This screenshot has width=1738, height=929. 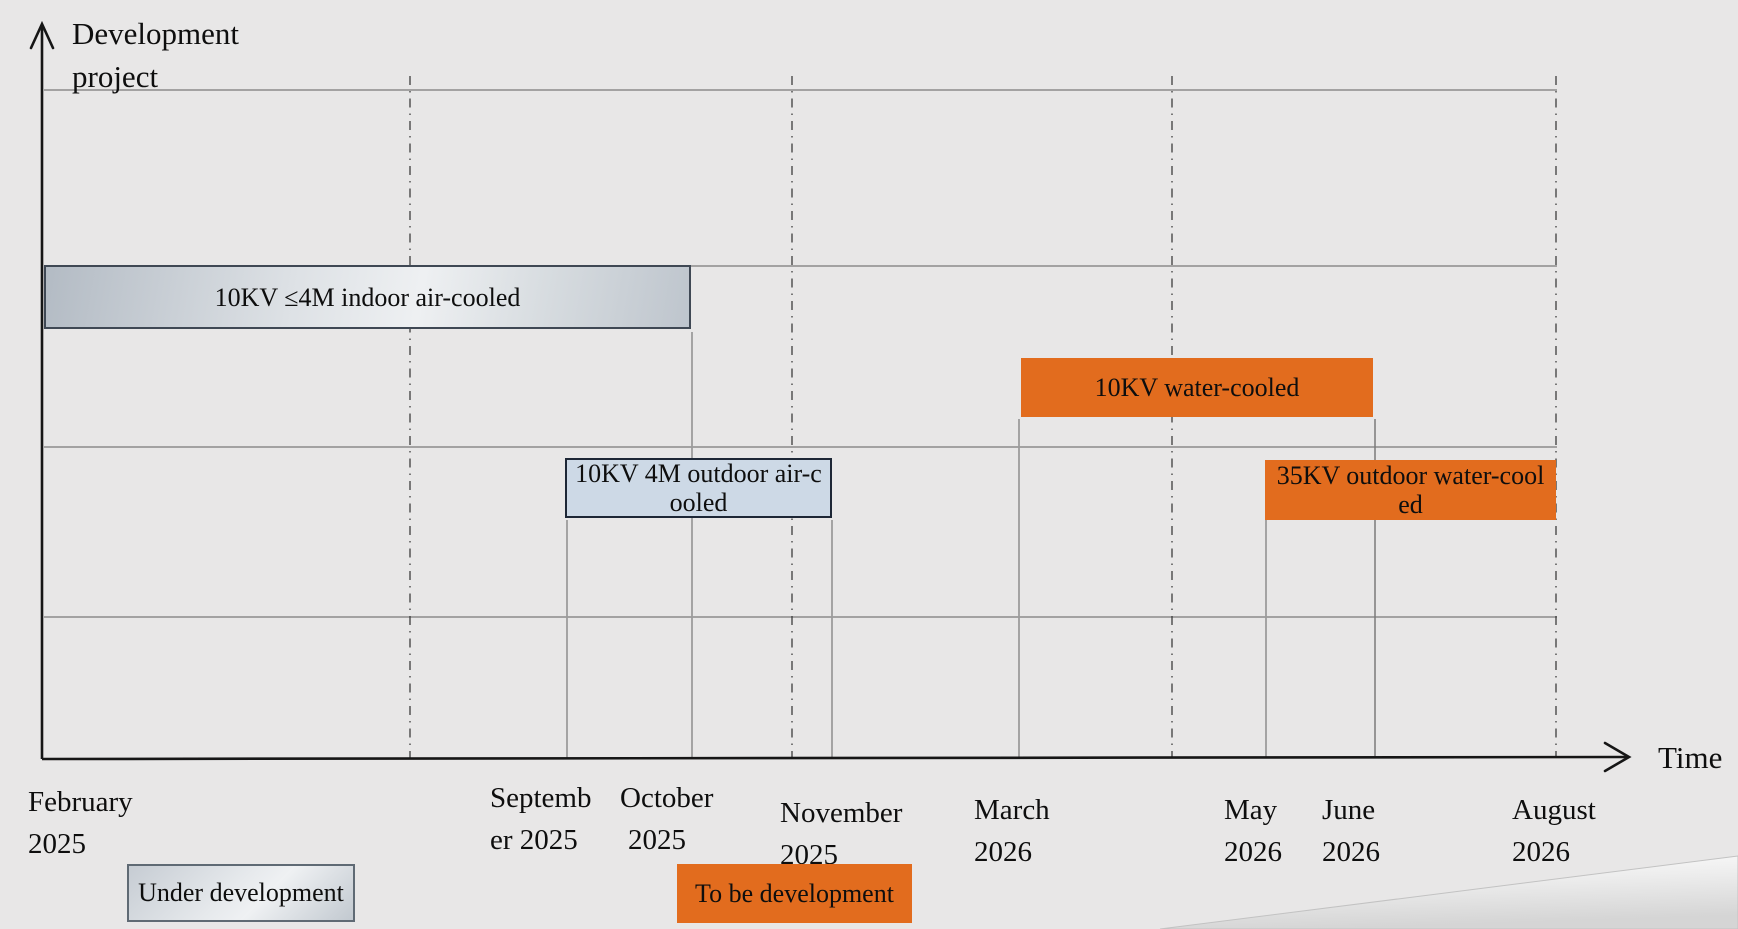 What do you see at coordinates (1253, 831) in the screenshot?
I see `tick-may-2026: May 2026` at bounding box center [1253, 831].